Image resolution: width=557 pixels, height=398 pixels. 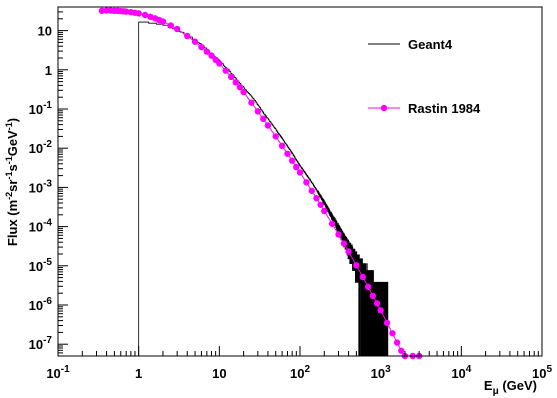 What do you see at coordinates (47, 105) in the screenshot?
I see `y-tick-label-exp: -1` at bounding box center [47, 105].